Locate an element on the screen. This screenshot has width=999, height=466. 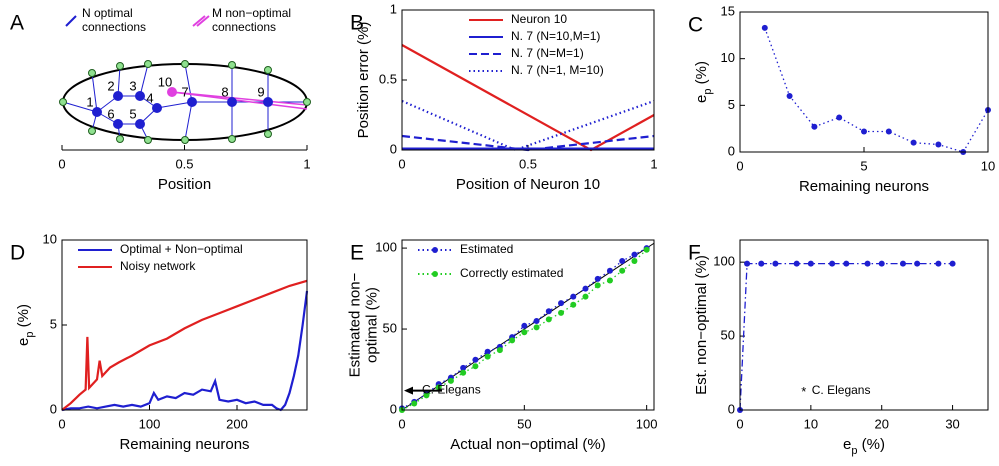
x-tick-label: 5 is located at coordinates (863, 165).